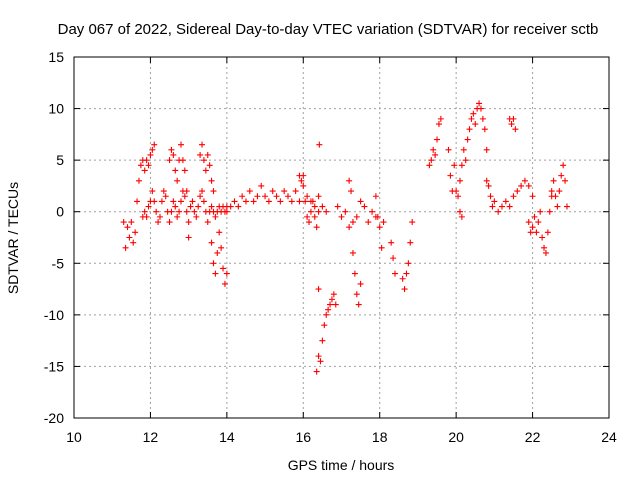  What do you see at coordinates (56, 57) in the screenshot?
I see `y-tick-label: 15` at bounding box center [56, 57].